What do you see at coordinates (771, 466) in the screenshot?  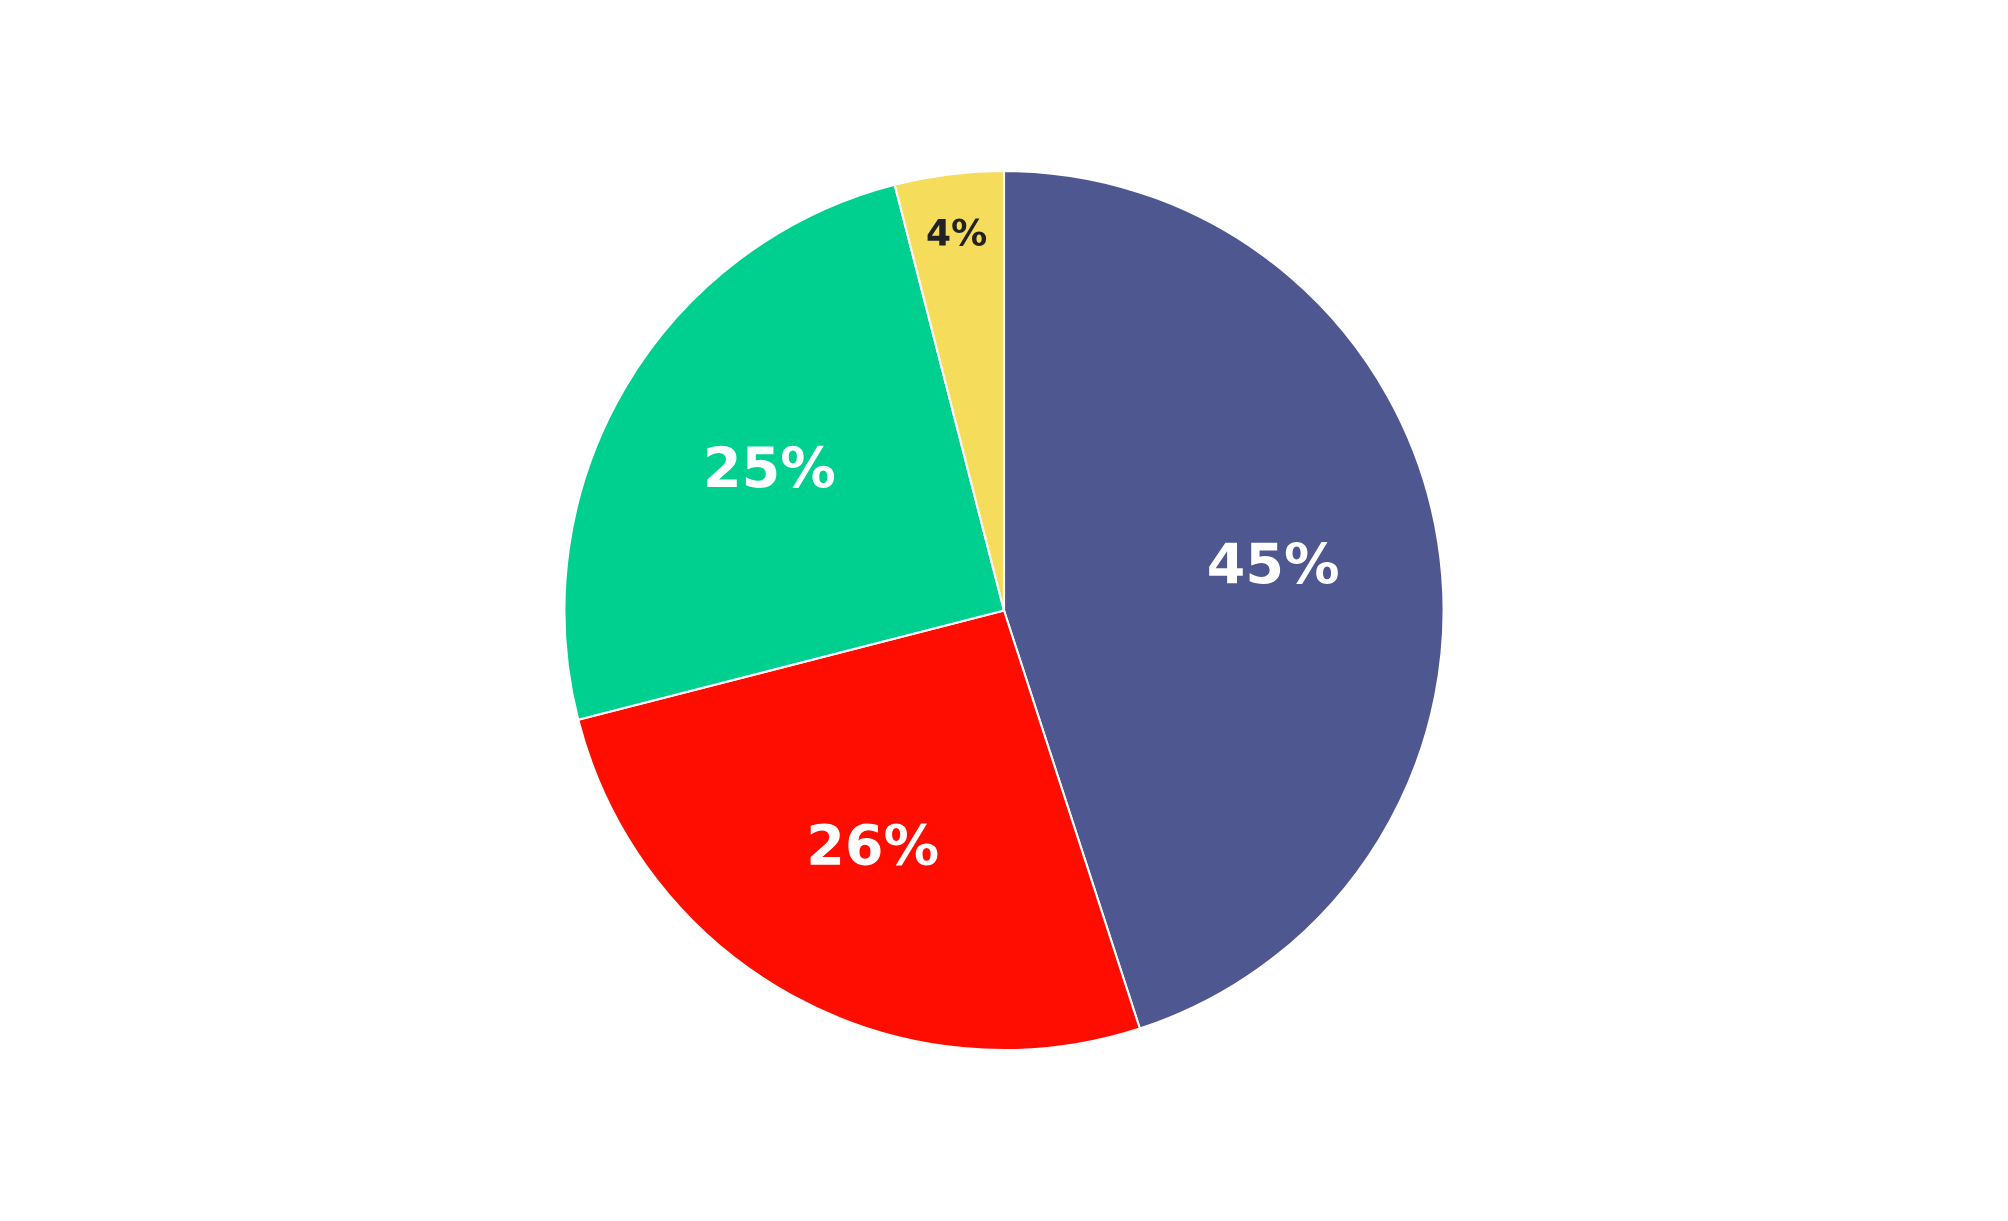 I see `data-label: 25%` at bounding box center [771, 466].